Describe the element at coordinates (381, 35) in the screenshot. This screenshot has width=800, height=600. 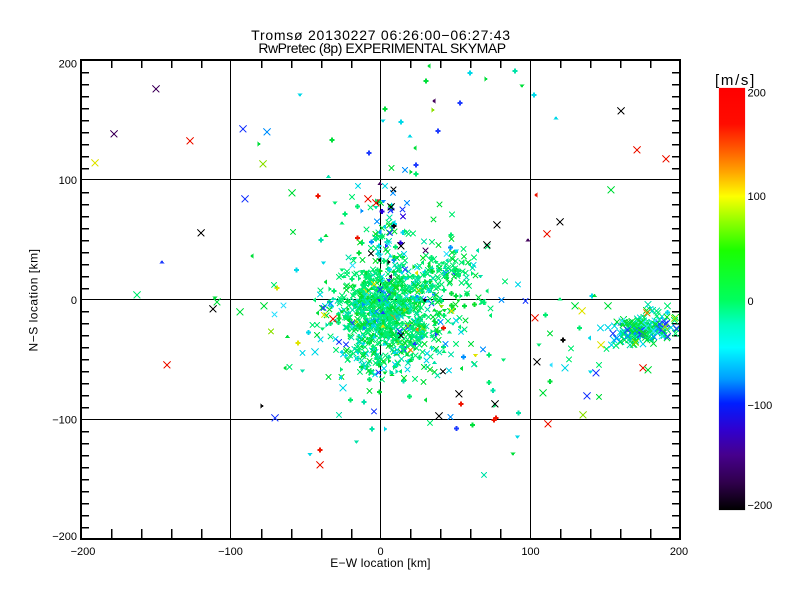
I see `svg-text:Tromsø 20130227 06:26:00−06:27: Tromsø 20130227 06:26:00−06:27:43` at that location.